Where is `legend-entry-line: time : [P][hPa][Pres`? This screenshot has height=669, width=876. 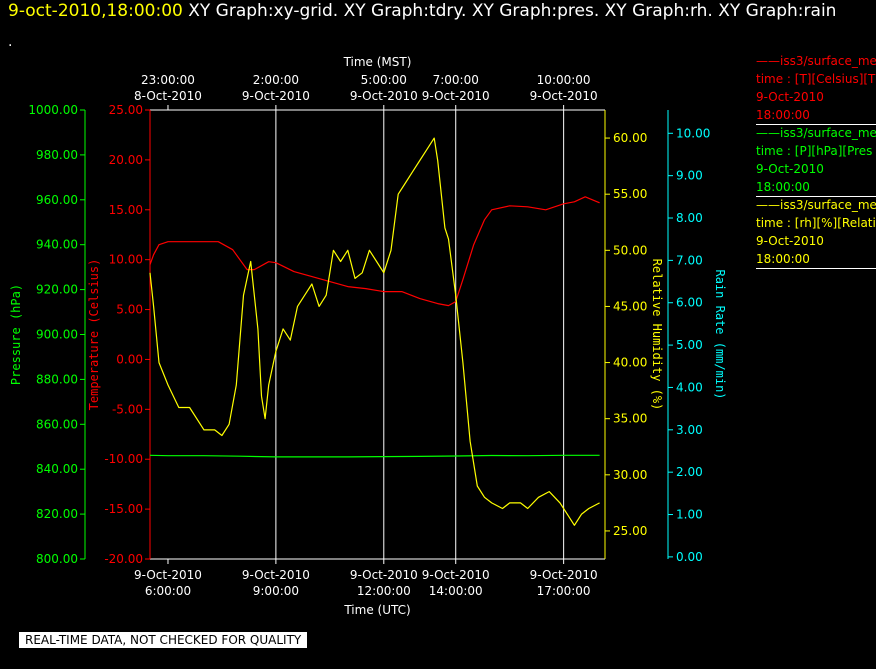 legend-entry-line: time : [P][hPa][Pres is located at coordinates (814, 151).